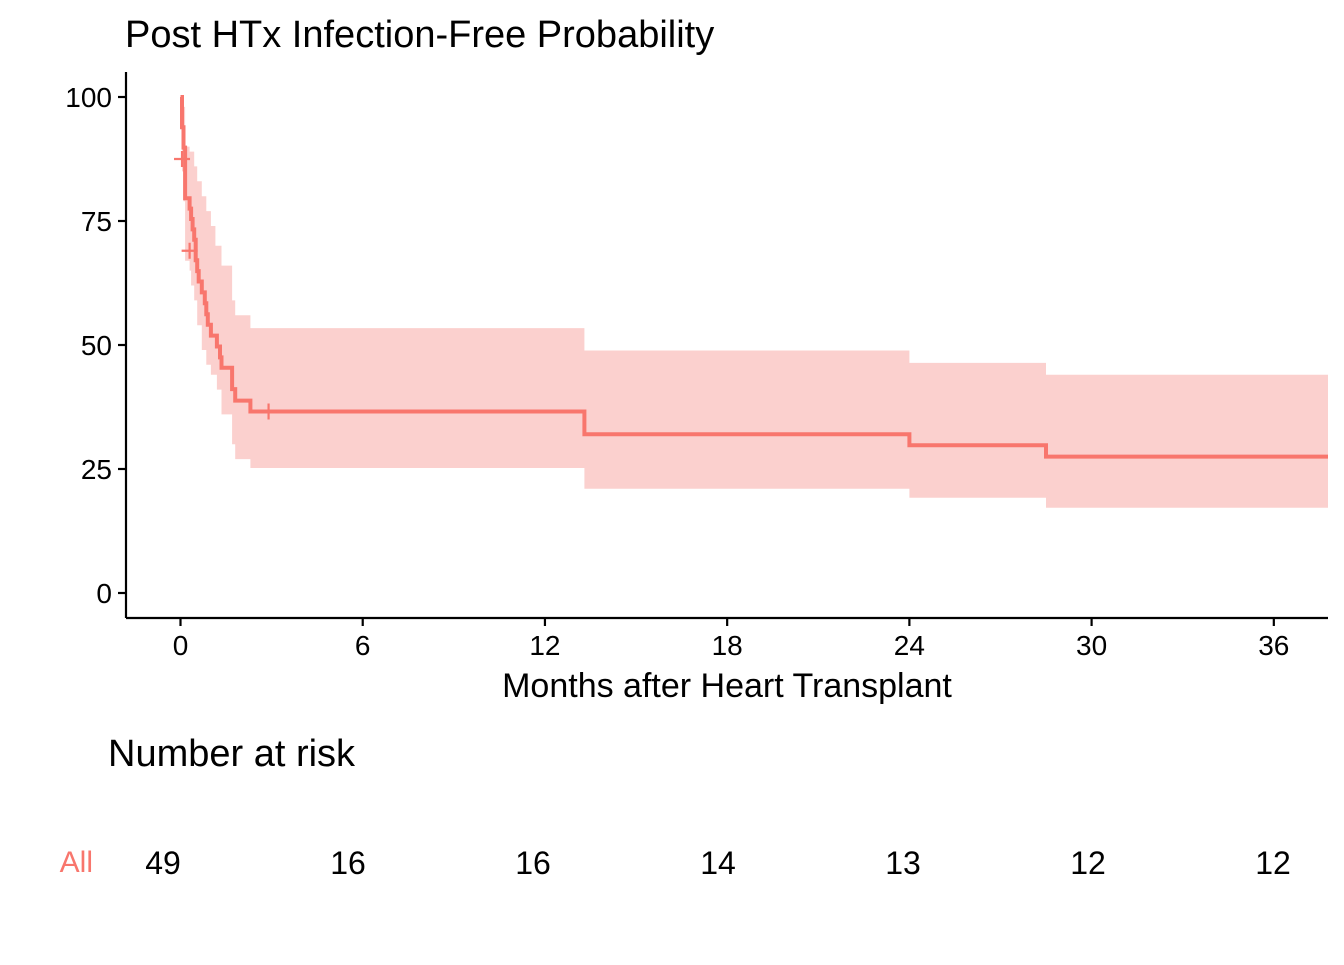  Describe the element at coordinates (727, 645) in the screenshot. I see `x-tick-label: 18` at that location.